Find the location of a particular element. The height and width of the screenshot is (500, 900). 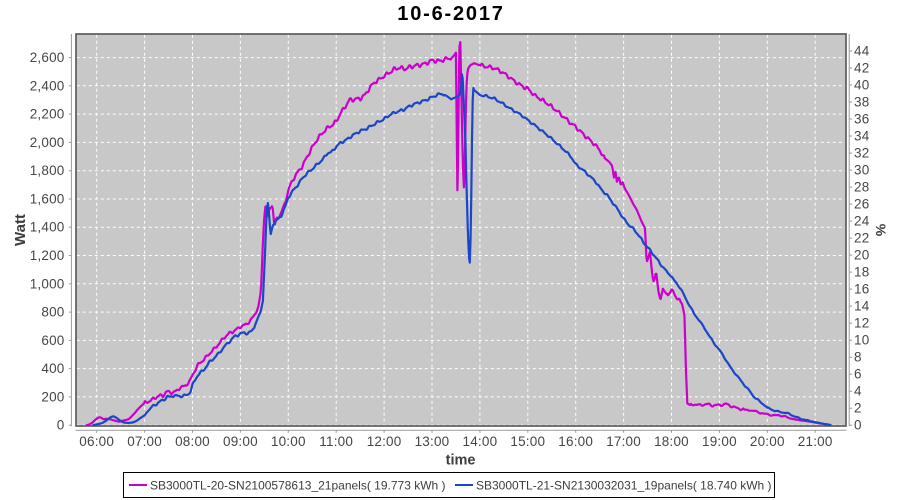

svg-text: 2 is located at coordinates (858, 408).